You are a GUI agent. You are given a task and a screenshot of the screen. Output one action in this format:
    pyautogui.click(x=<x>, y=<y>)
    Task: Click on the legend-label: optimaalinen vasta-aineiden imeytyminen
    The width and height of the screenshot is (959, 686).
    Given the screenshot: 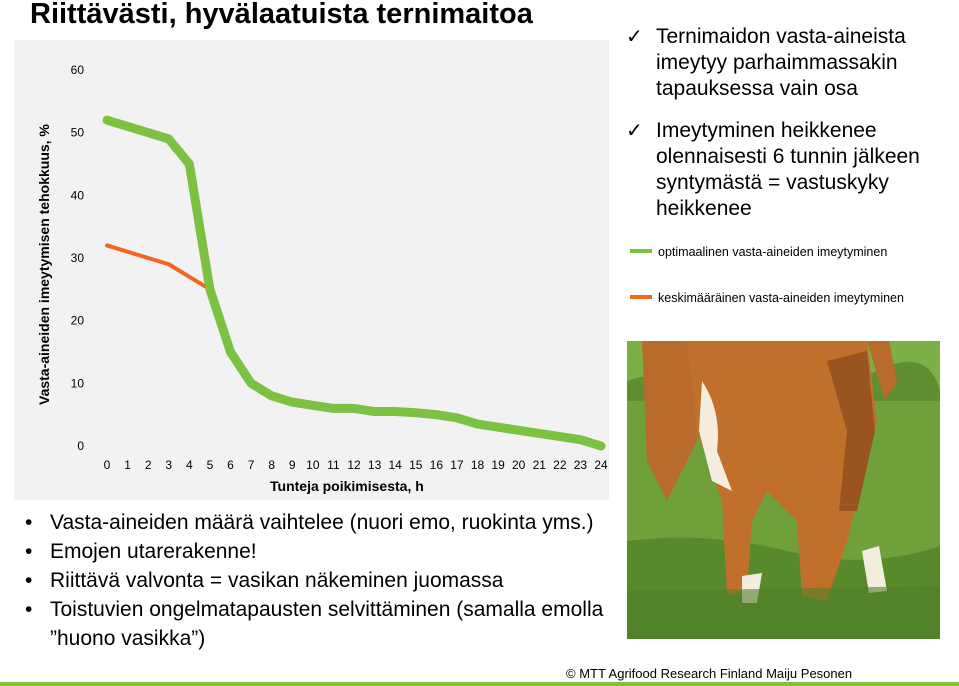 What is the action you would take?
    pyautogui.click(x=773, y=252)
    